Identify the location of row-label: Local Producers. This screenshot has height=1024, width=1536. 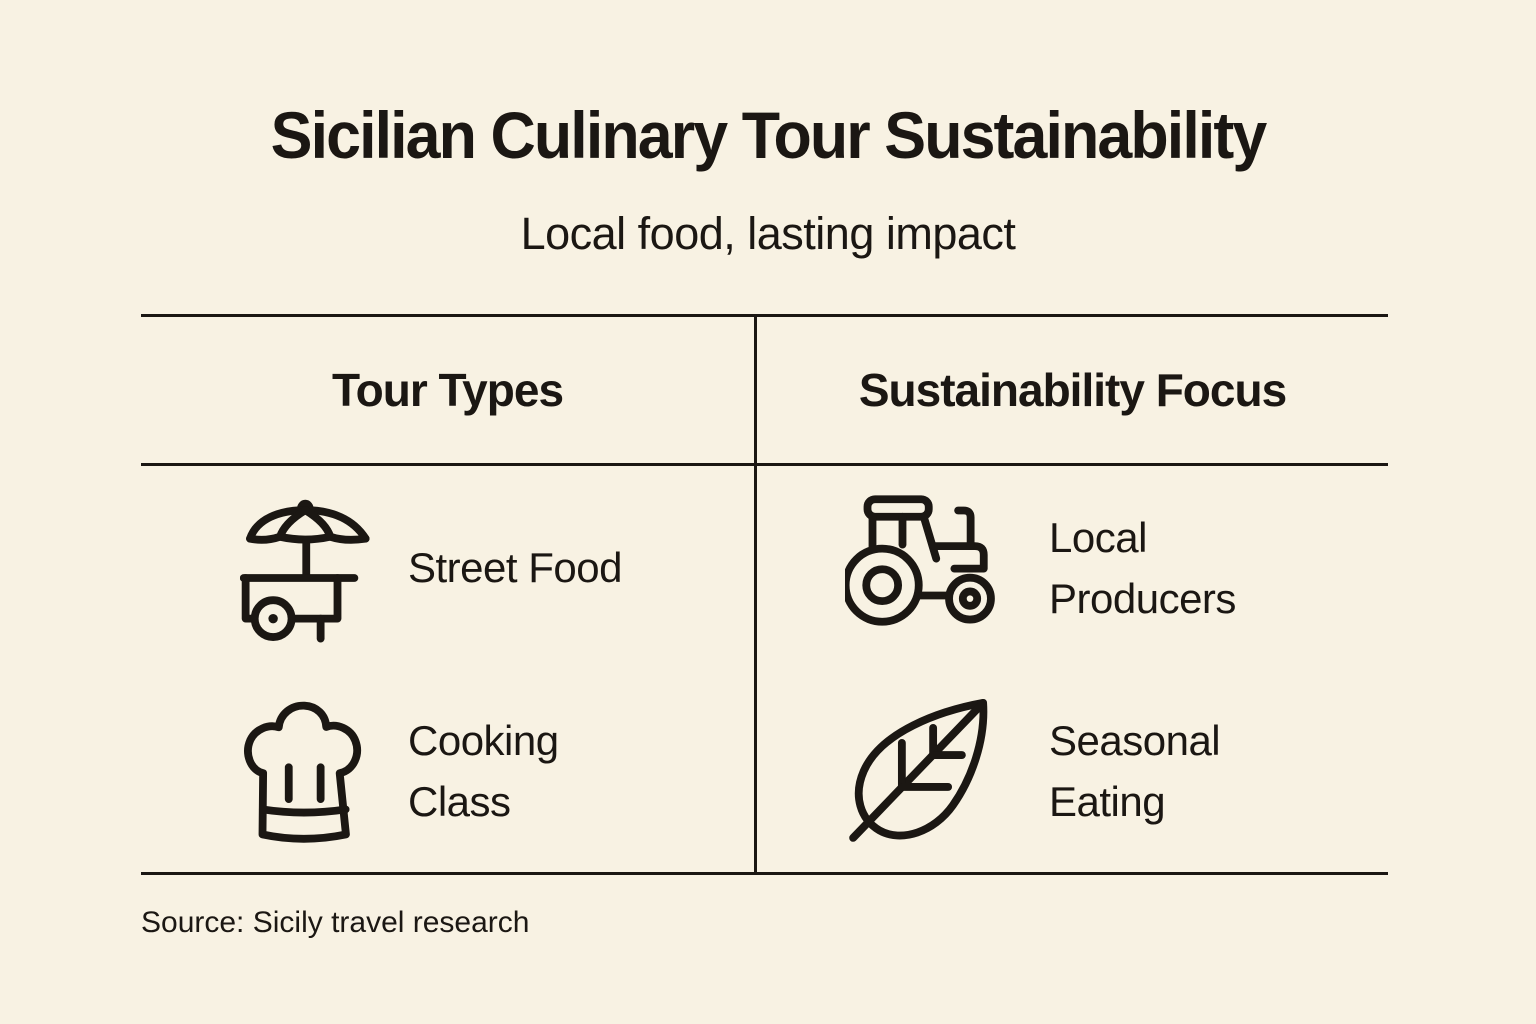
(1142, 567).